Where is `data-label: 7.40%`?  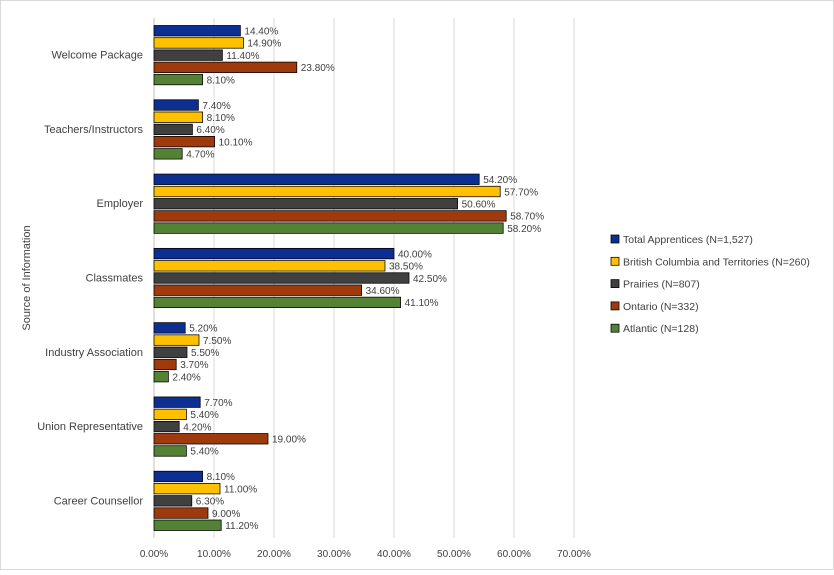
data-label: 7.40% is located at coordinates (216, 106).